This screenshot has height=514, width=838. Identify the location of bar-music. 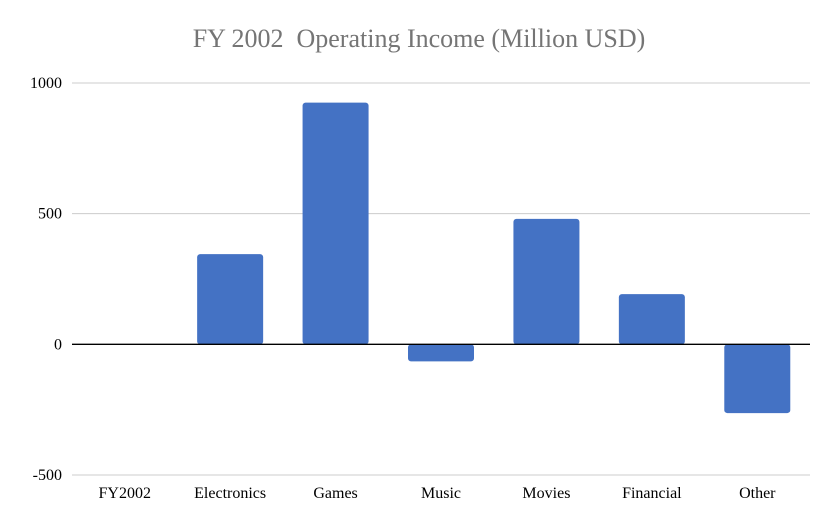
(441, 353).